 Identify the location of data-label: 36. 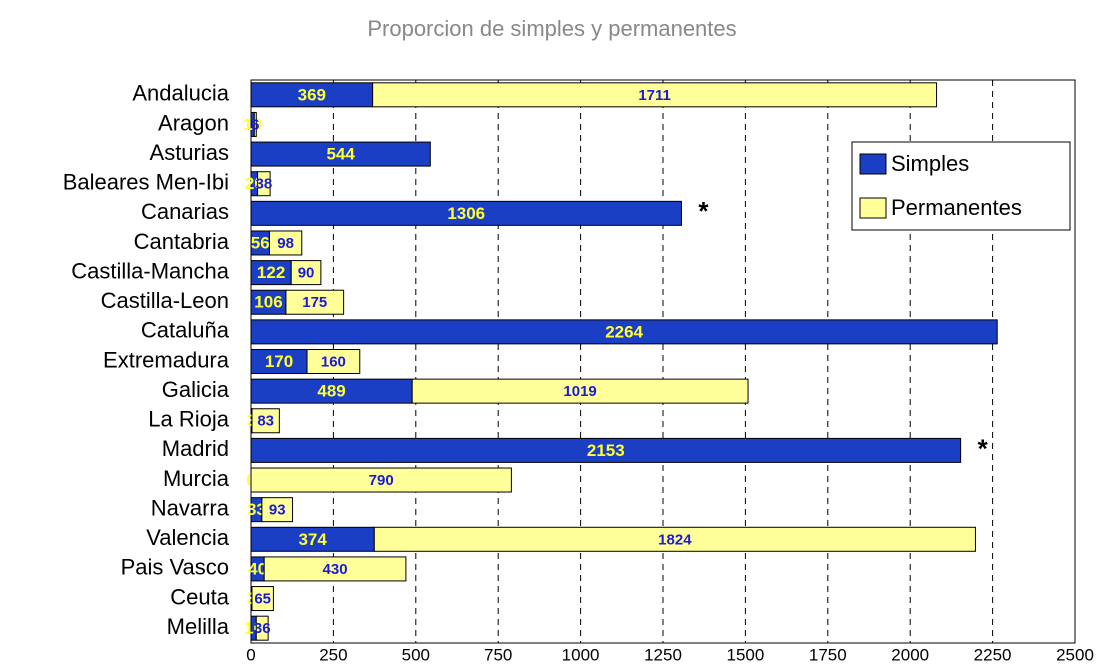
(262, 628).